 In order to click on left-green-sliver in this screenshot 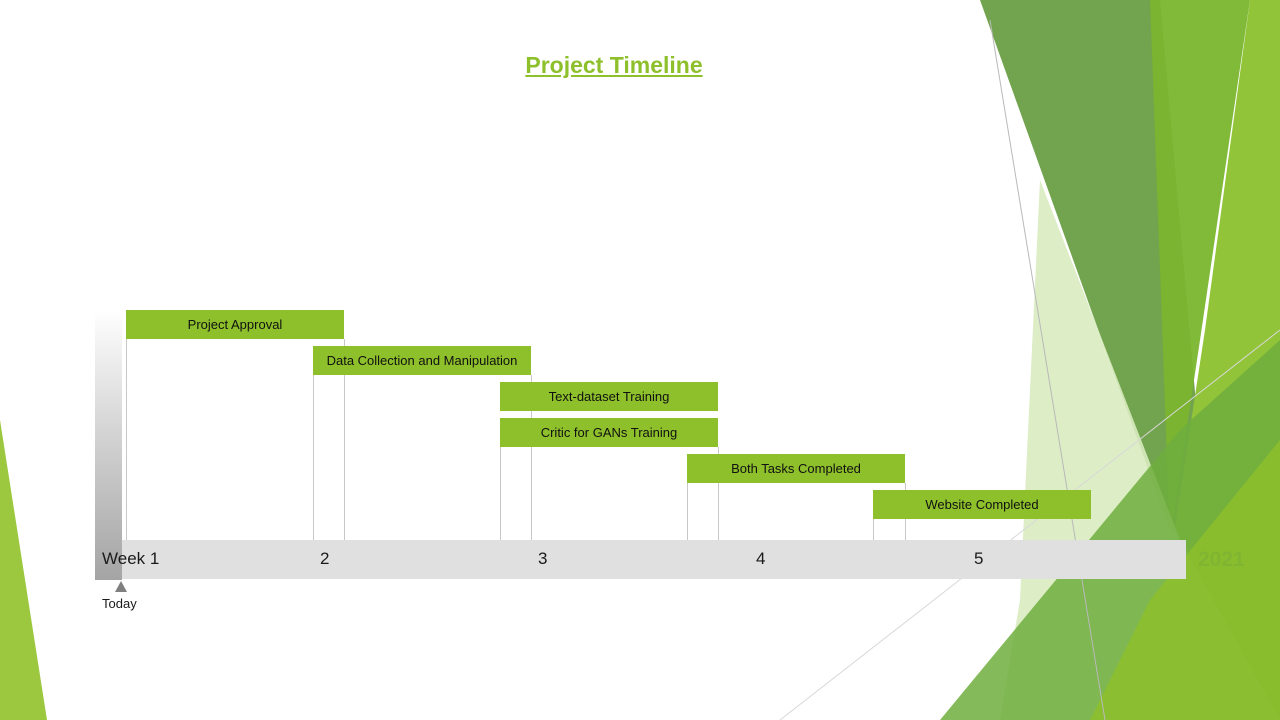, I will do `click(23, 570)`.